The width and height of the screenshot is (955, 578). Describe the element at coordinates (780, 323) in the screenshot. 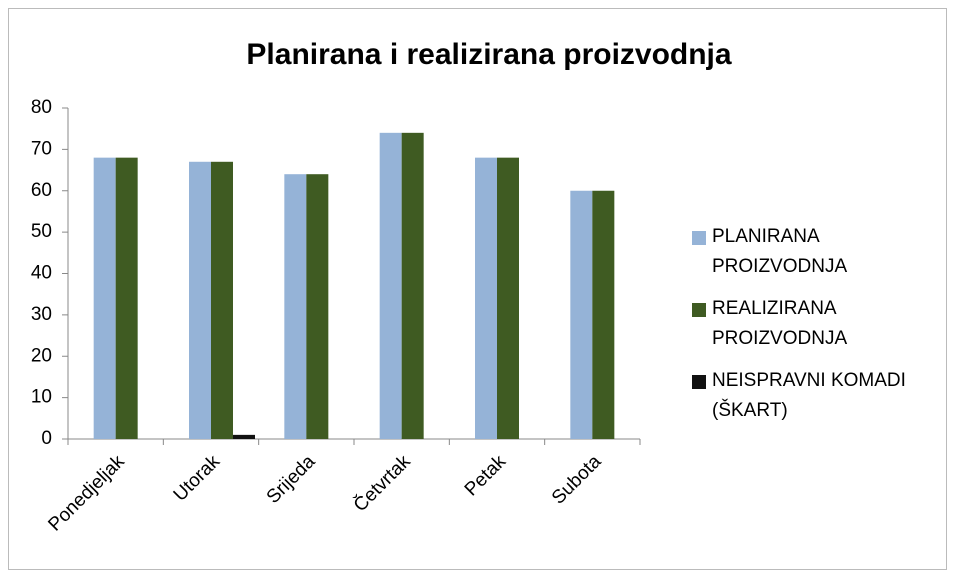

I see `legend-label: REALIZIRANA PROIZVODNJA` at that location.